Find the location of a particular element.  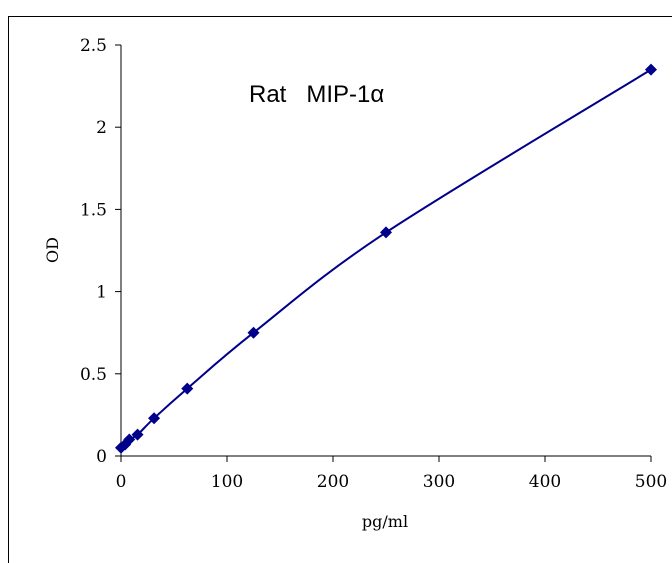

x-tick-label: 400 is located at coordinates (545, 482).